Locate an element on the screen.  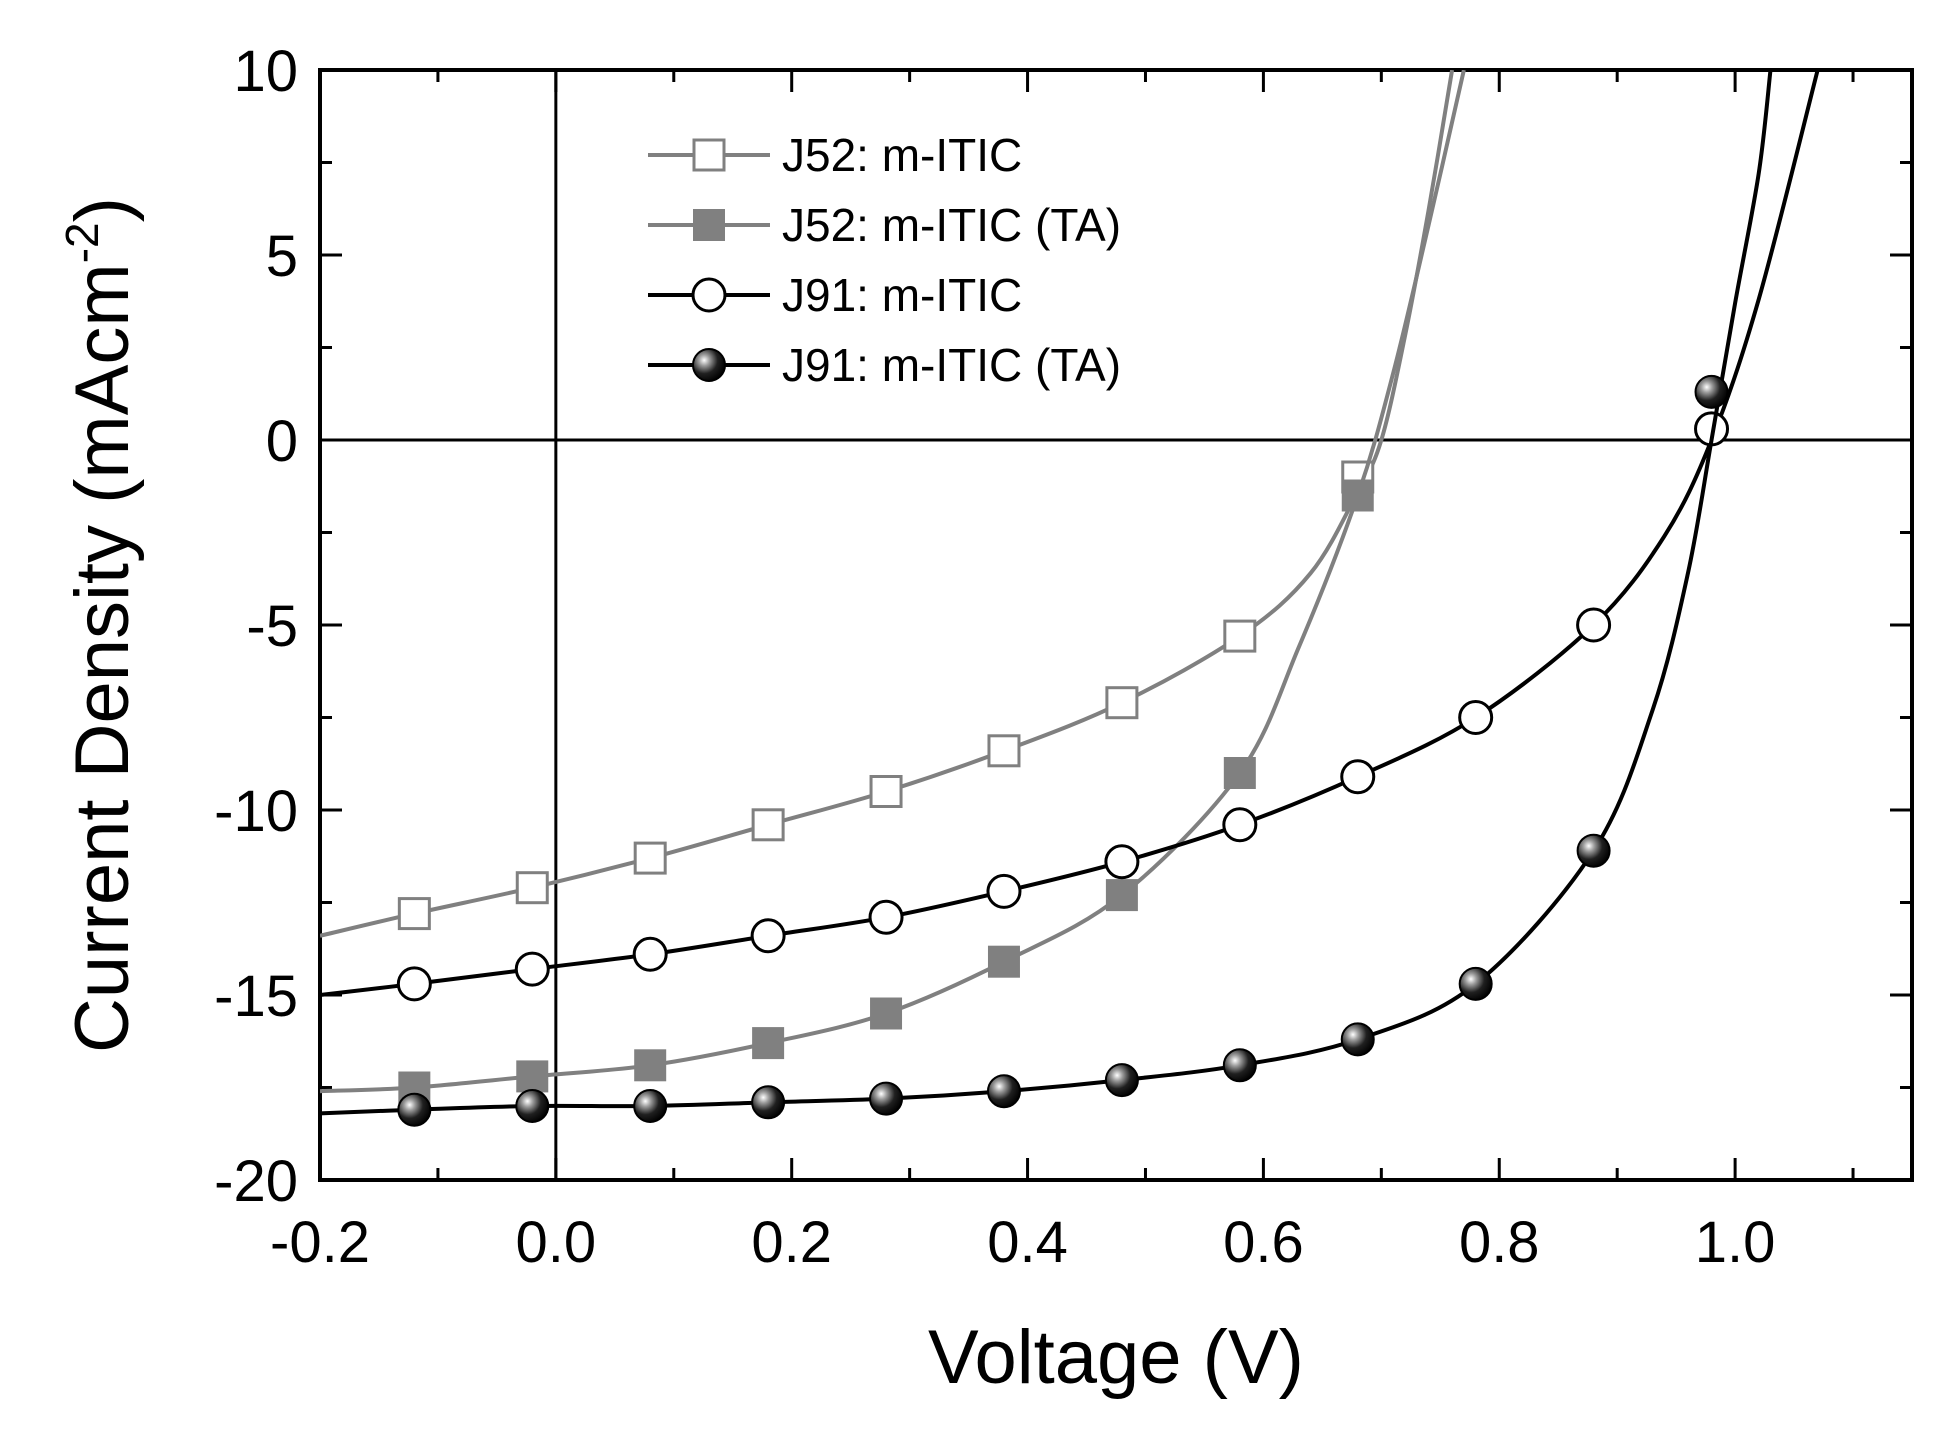
legend-item: J52: m-ITIC is located at coordinates (835, 155).